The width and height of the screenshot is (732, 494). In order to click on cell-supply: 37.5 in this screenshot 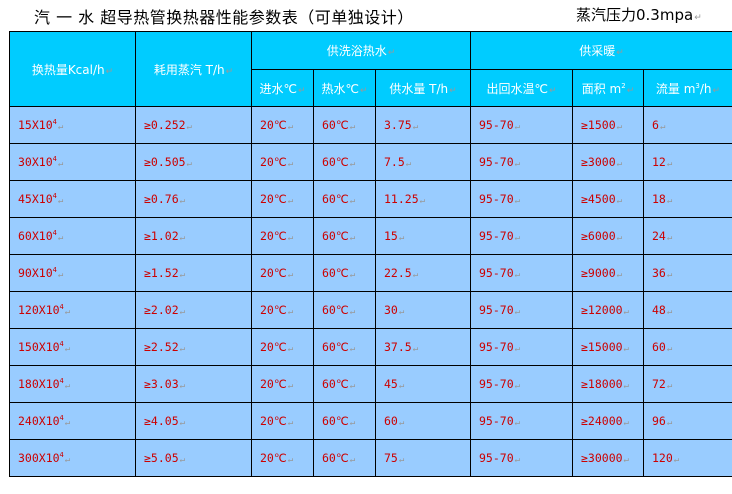, I will do `click(423, 347)`.